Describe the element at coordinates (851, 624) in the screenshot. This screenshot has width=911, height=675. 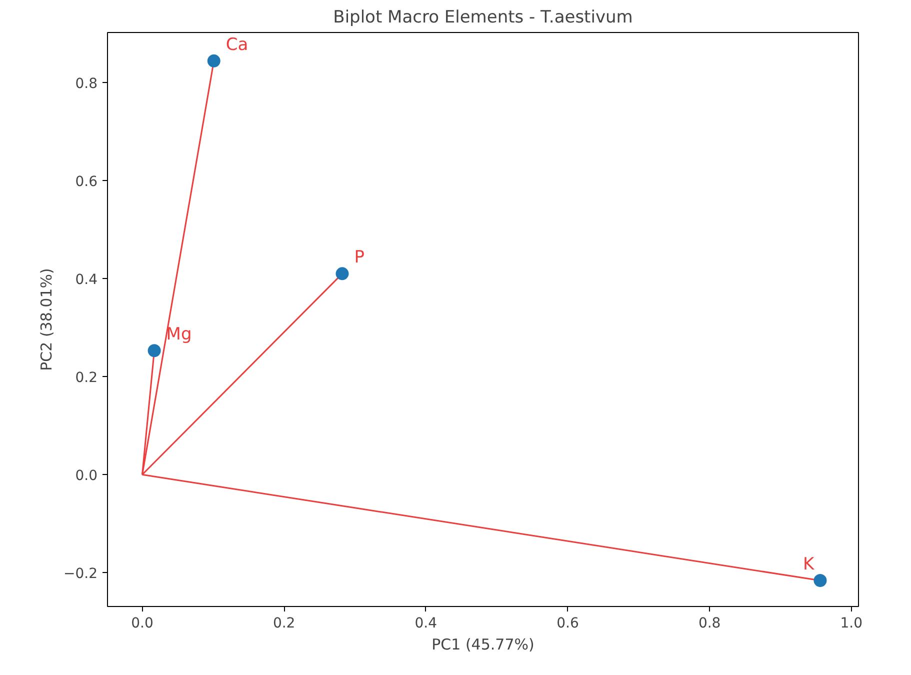
I see `x-tick-label: 1.0` at that location.